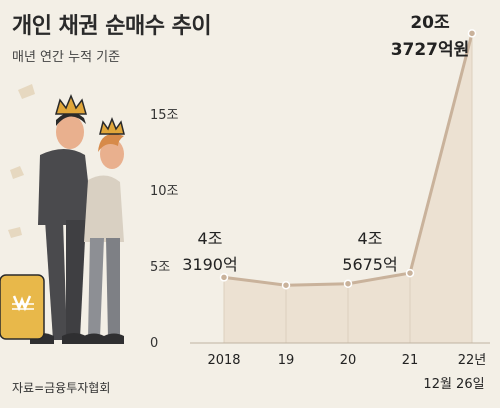  What do you see at coordinates (286, 360) in the screenshot?
I see `x-tick-label: 19` at bounding box center [286, 360].